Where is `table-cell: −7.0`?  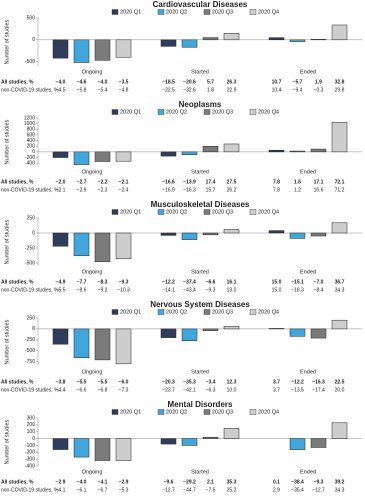 table-cell: −7.0 is located at coordinates (319, 282).